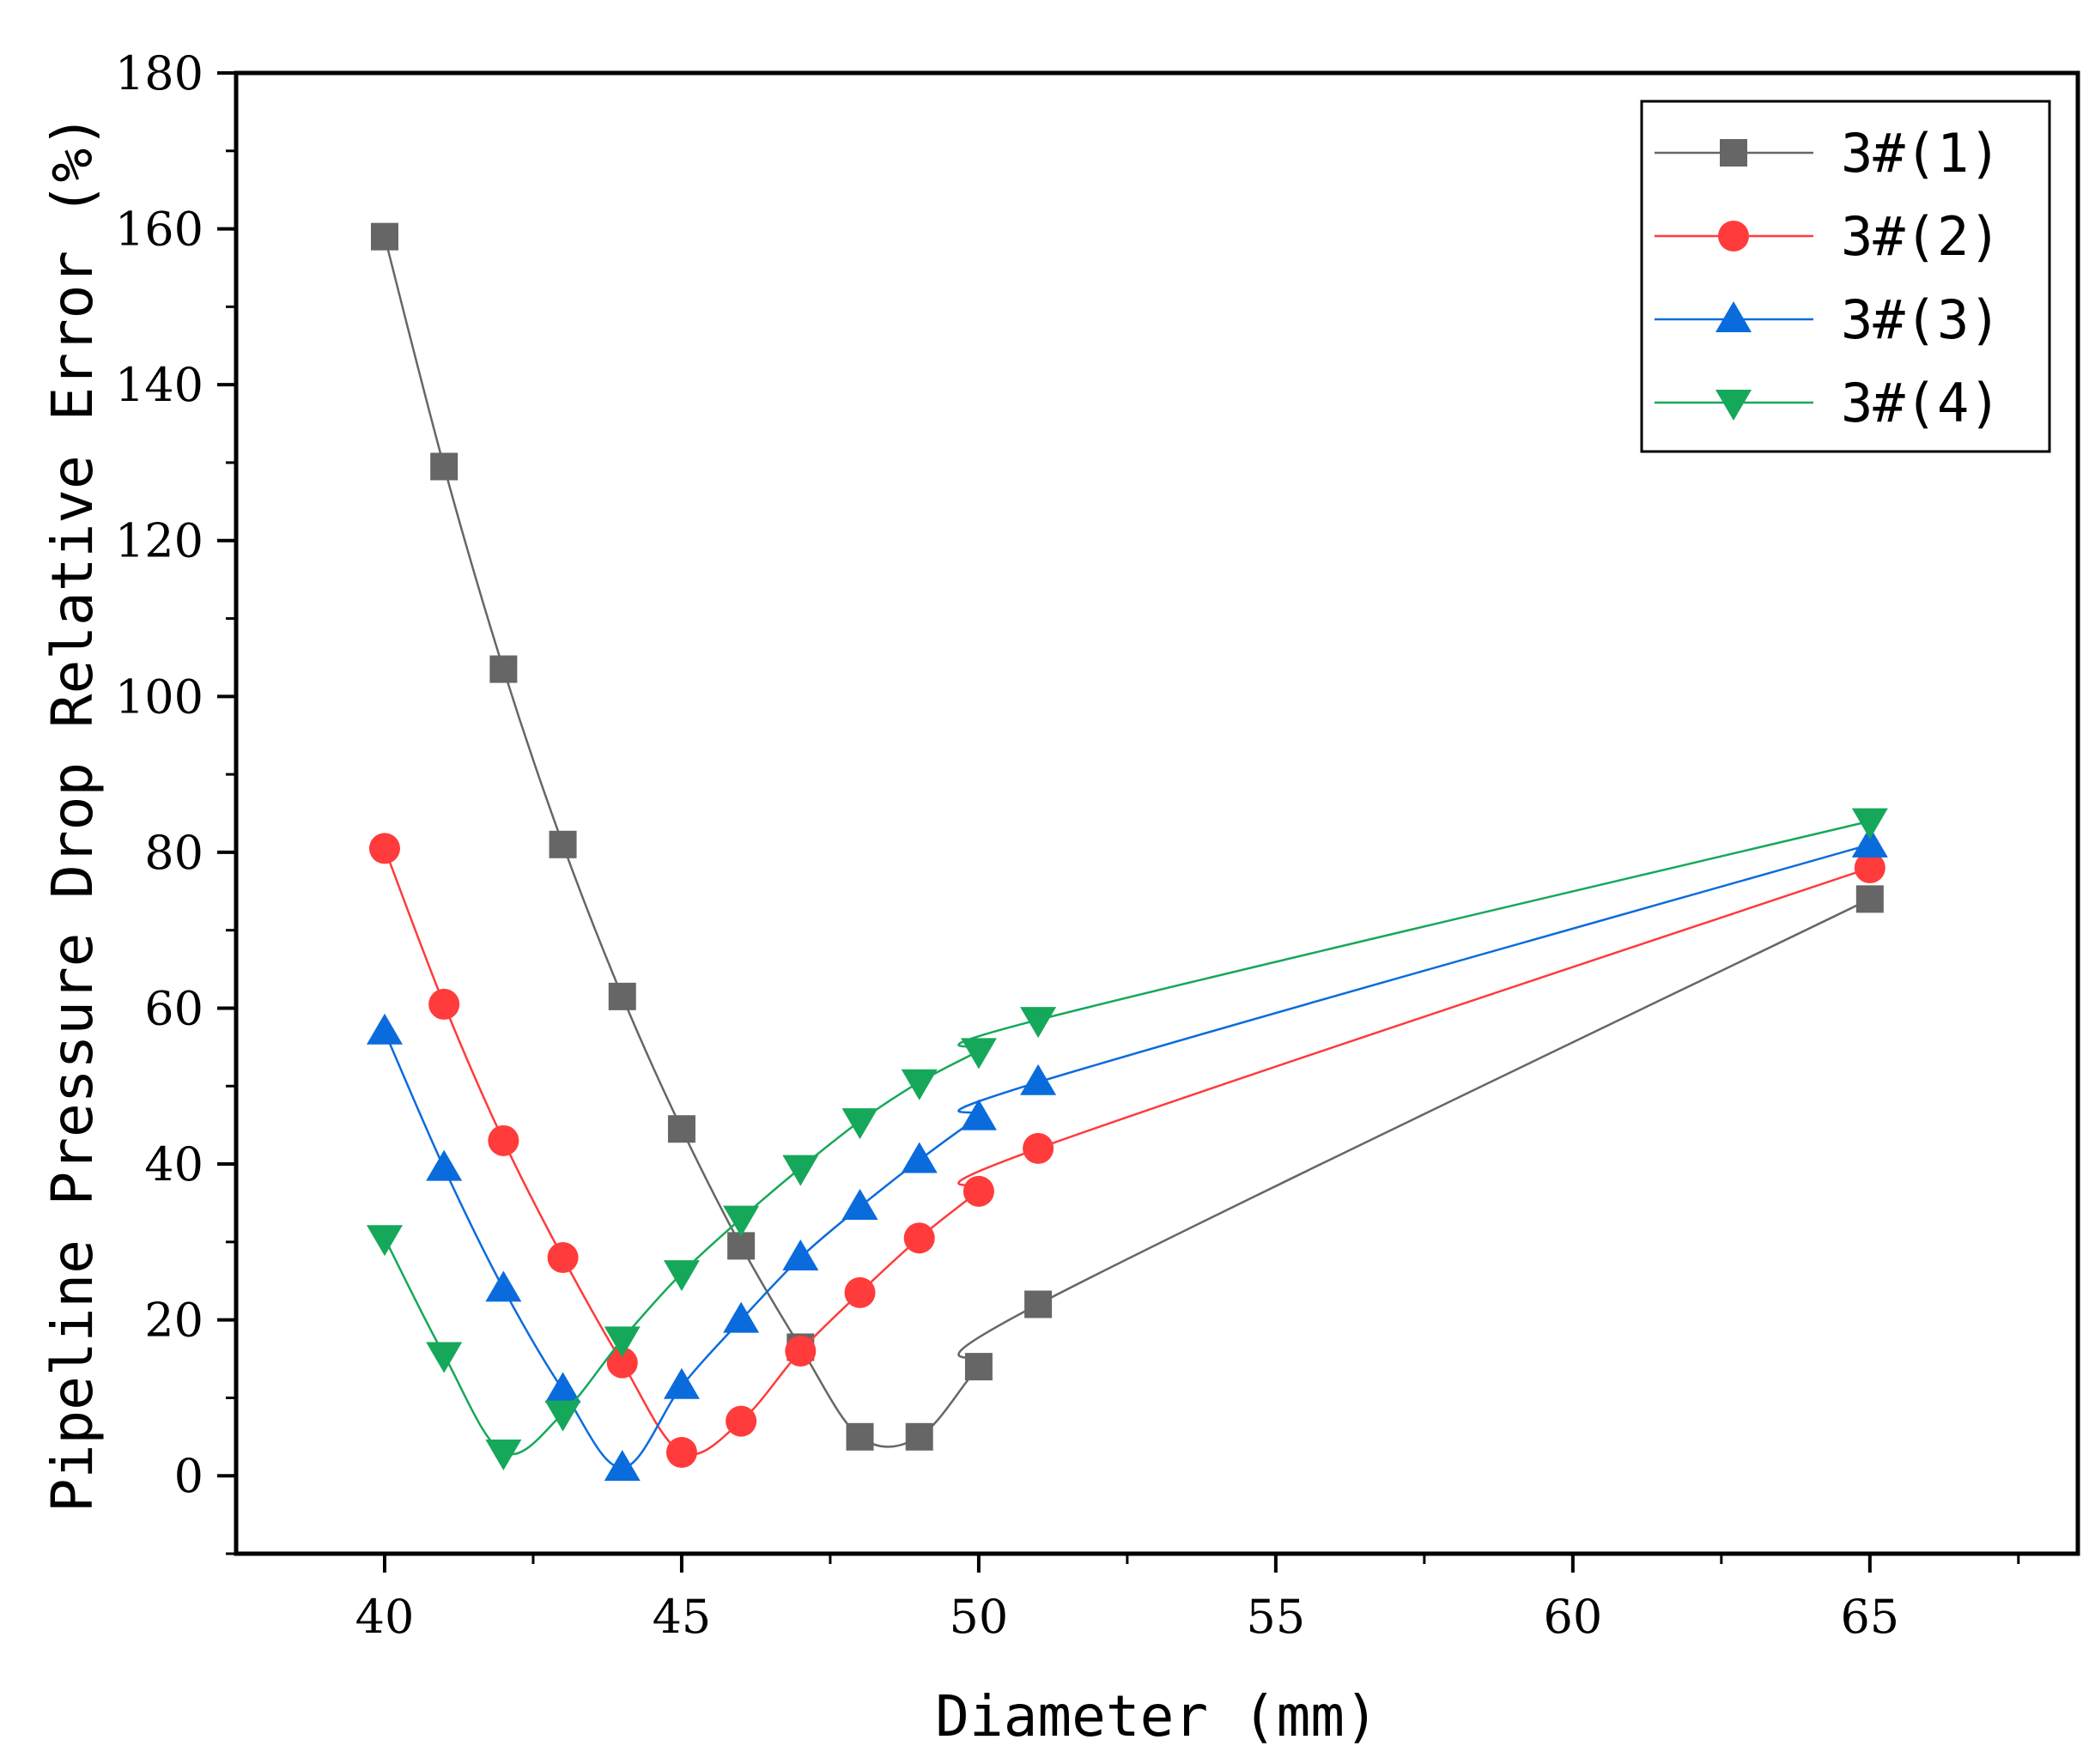  What do you see at coordinates (173, 853) in the screenshot?
I see `y-tick-label: 80` at bounding box center [173, 853].